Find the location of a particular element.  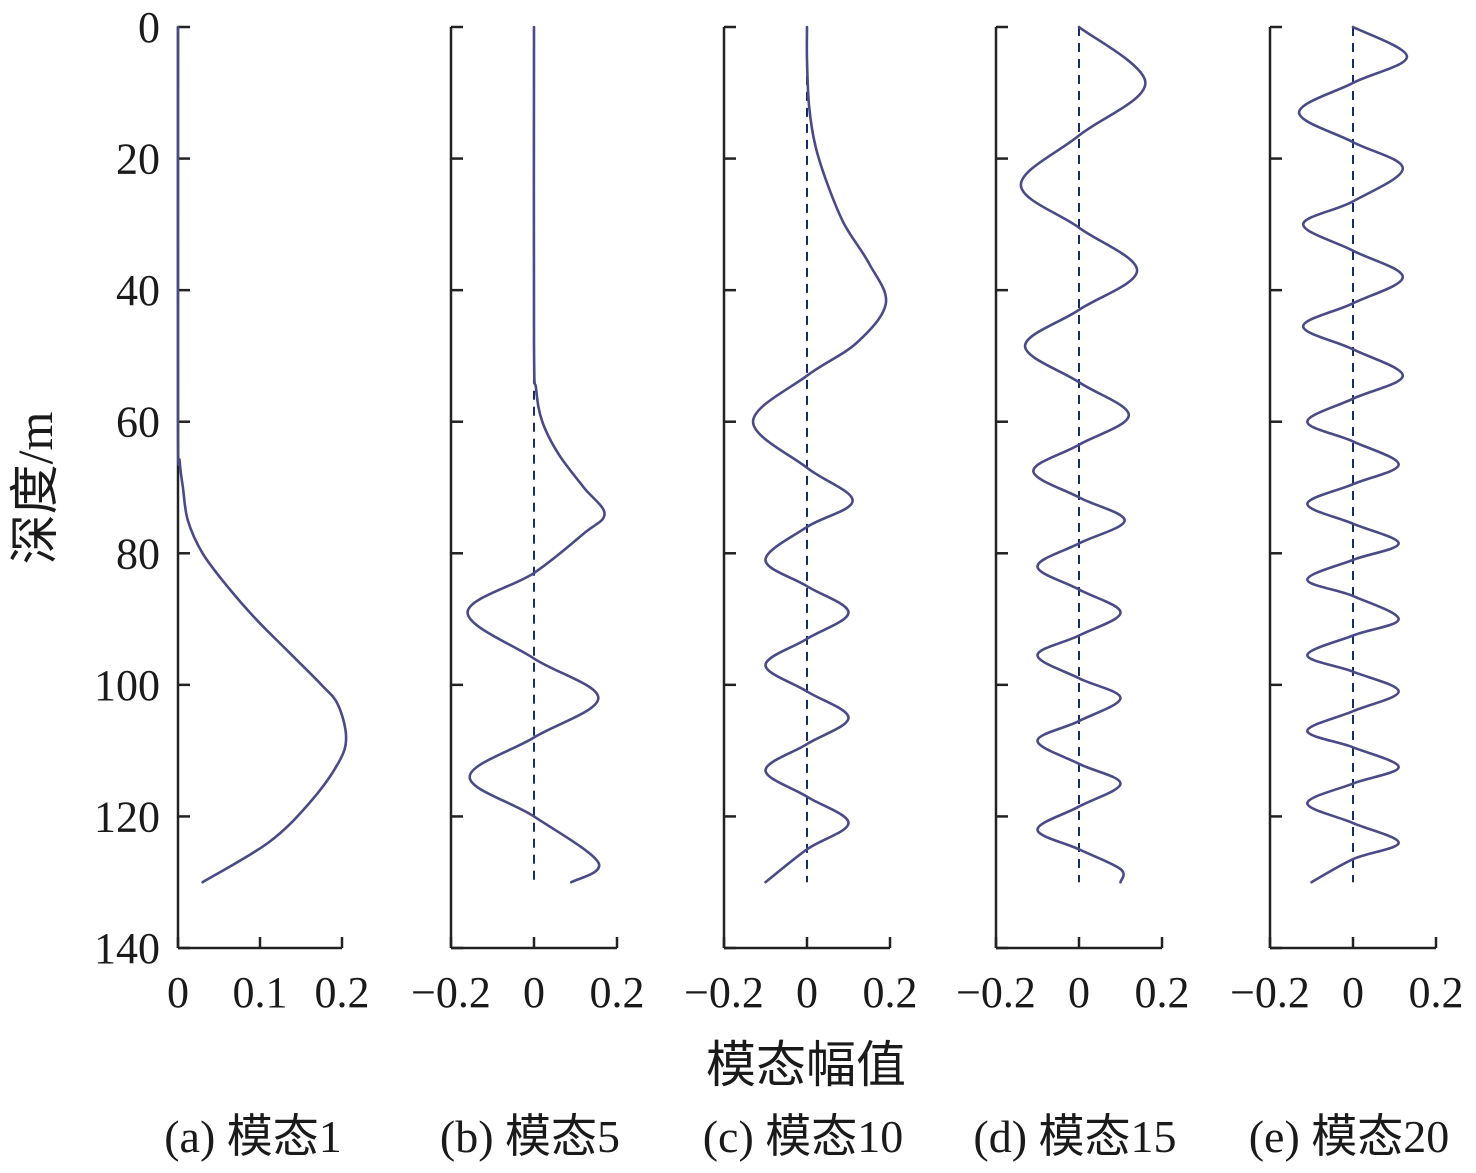

panel-caption: (d) 模态15 is located at coordinates (1074, 1136).